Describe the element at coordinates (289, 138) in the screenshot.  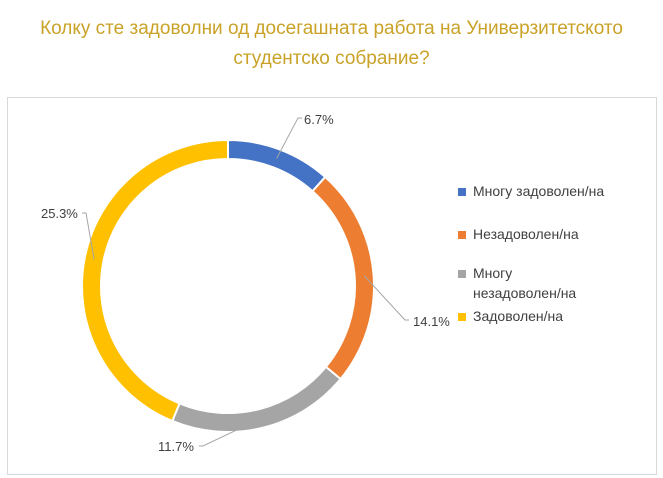
I see `leader-line-многу-задоволен-на` at that location.